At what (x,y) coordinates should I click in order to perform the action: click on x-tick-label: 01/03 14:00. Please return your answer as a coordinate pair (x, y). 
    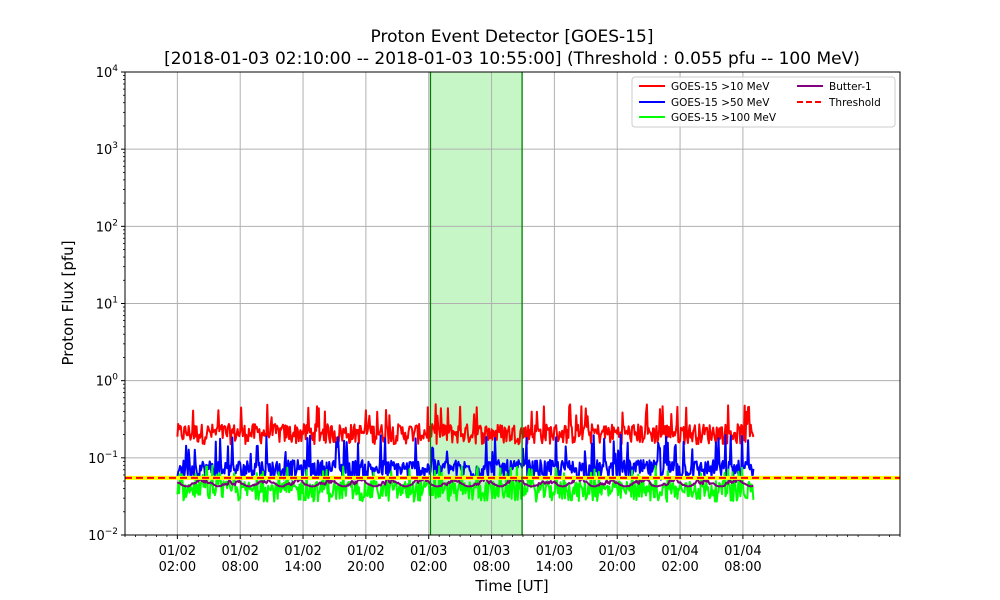
    Looking at the image, I should click on (554, 559).